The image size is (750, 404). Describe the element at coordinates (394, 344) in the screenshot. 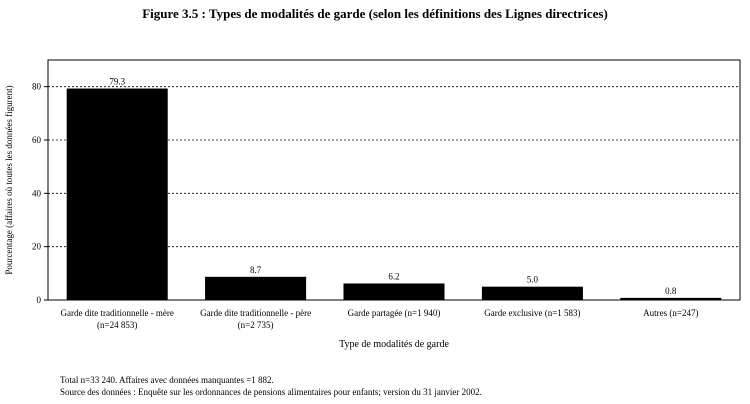

I see `x-axis-label: Type de modalités de garde` at that location.